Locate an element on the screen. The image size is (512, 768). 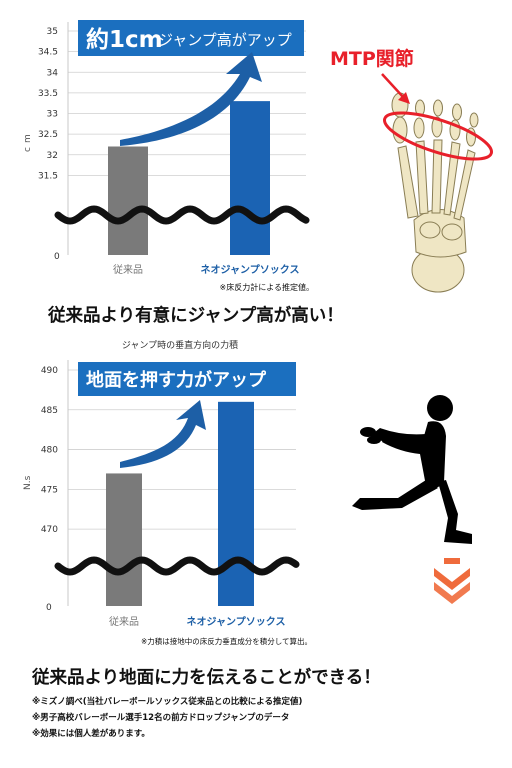
y-tick-label-5: 34 is located at coordinates (53, 73).